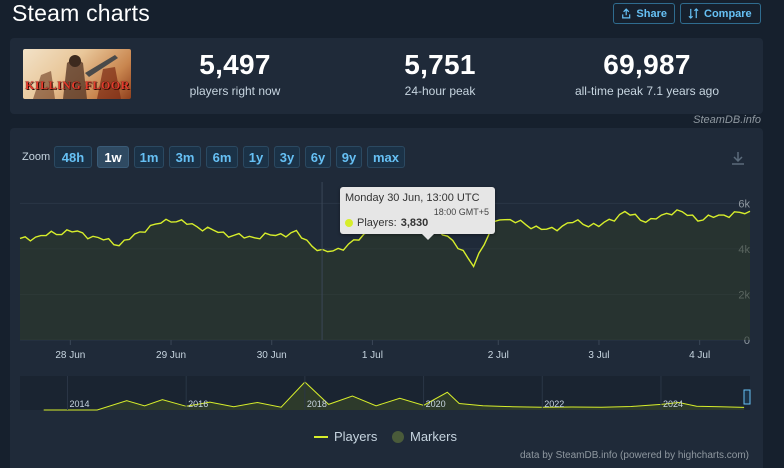 The image size is (784, 468). What do you see at coordinates (317, 404) in the screenshot?
I see `navigator-year-label: 2018` at bounding box center [317, 404].